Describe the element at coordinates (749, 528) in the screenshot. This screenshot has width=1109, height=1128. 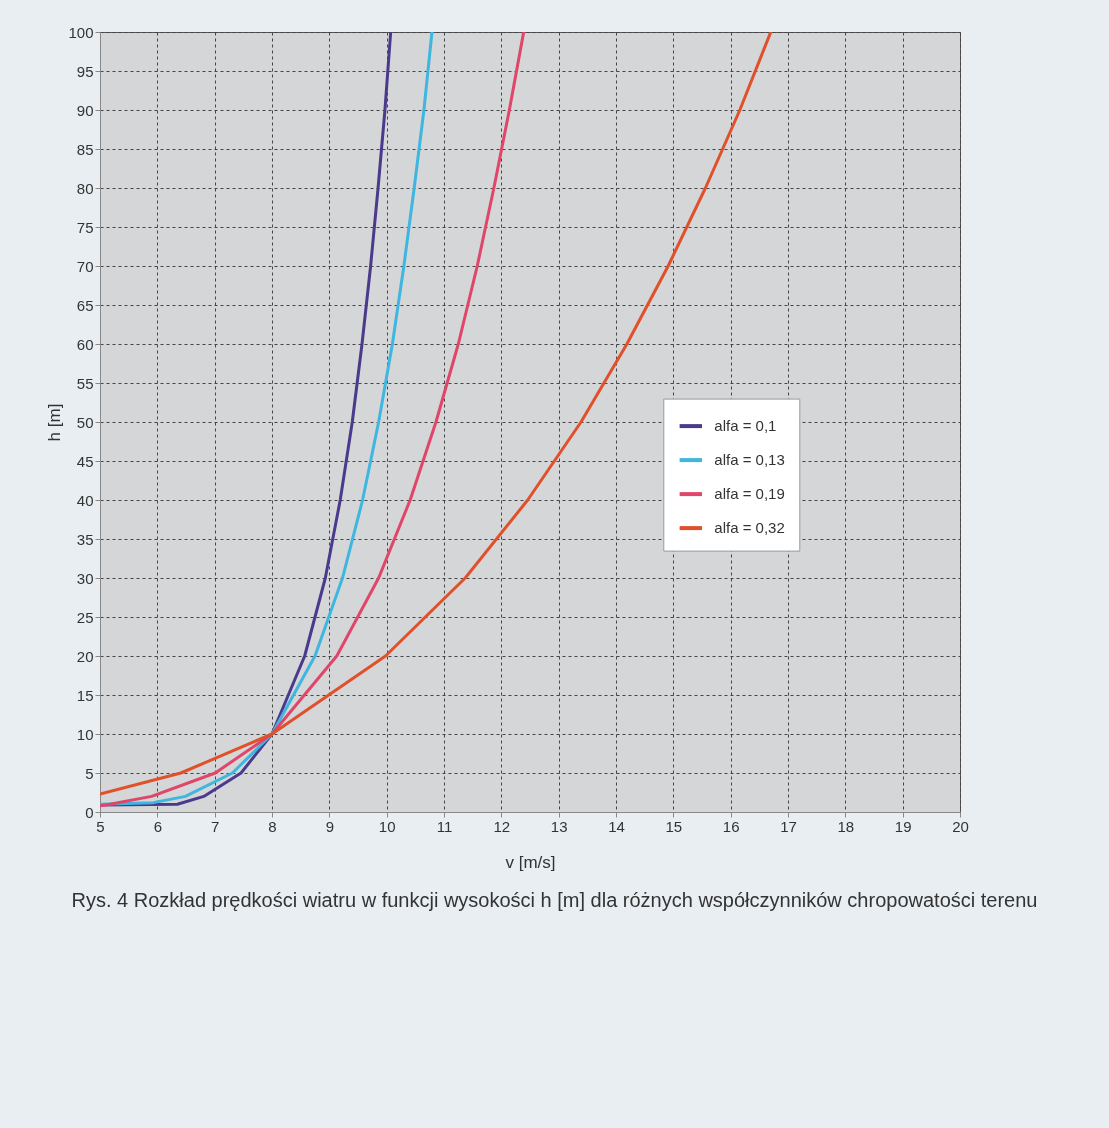
I see `legend-label: alfa = 0,32` at that location.